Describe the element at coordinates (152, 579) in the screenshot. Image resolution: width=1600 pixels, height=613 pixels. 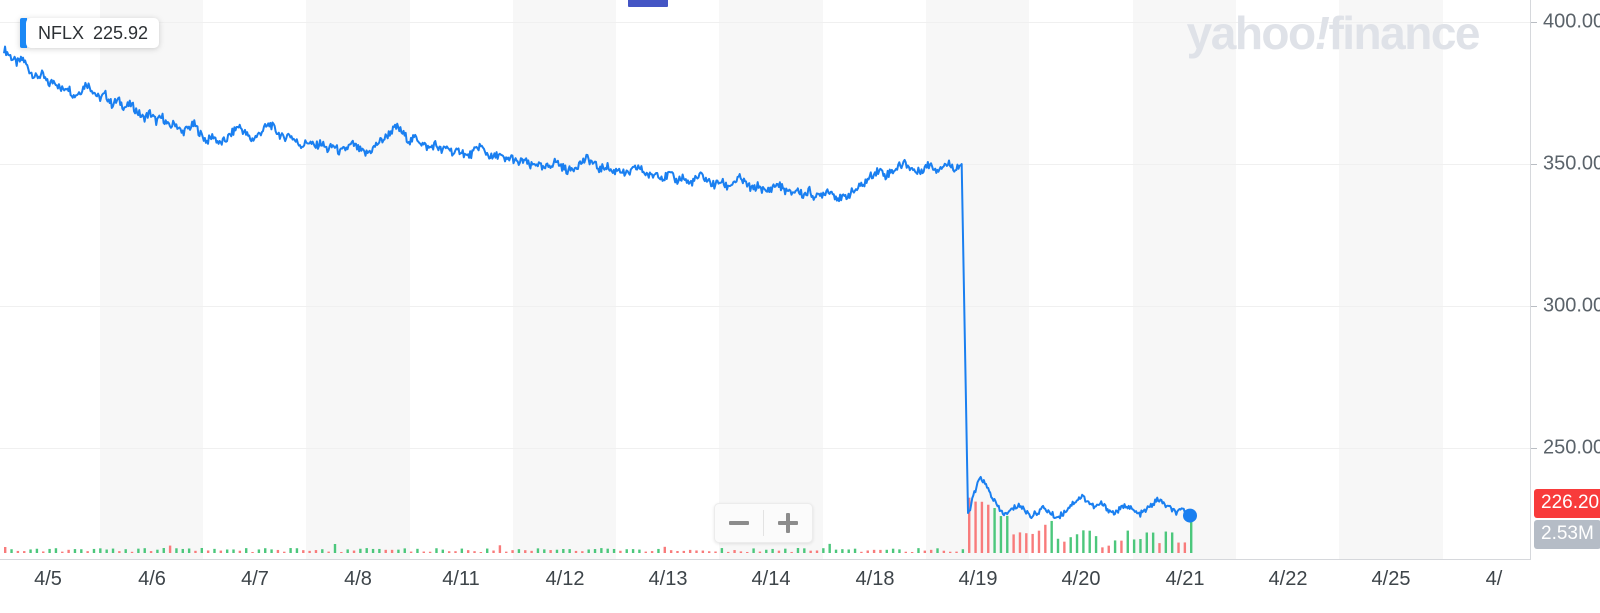
I see `x-axis-label: 4/6` at that location.